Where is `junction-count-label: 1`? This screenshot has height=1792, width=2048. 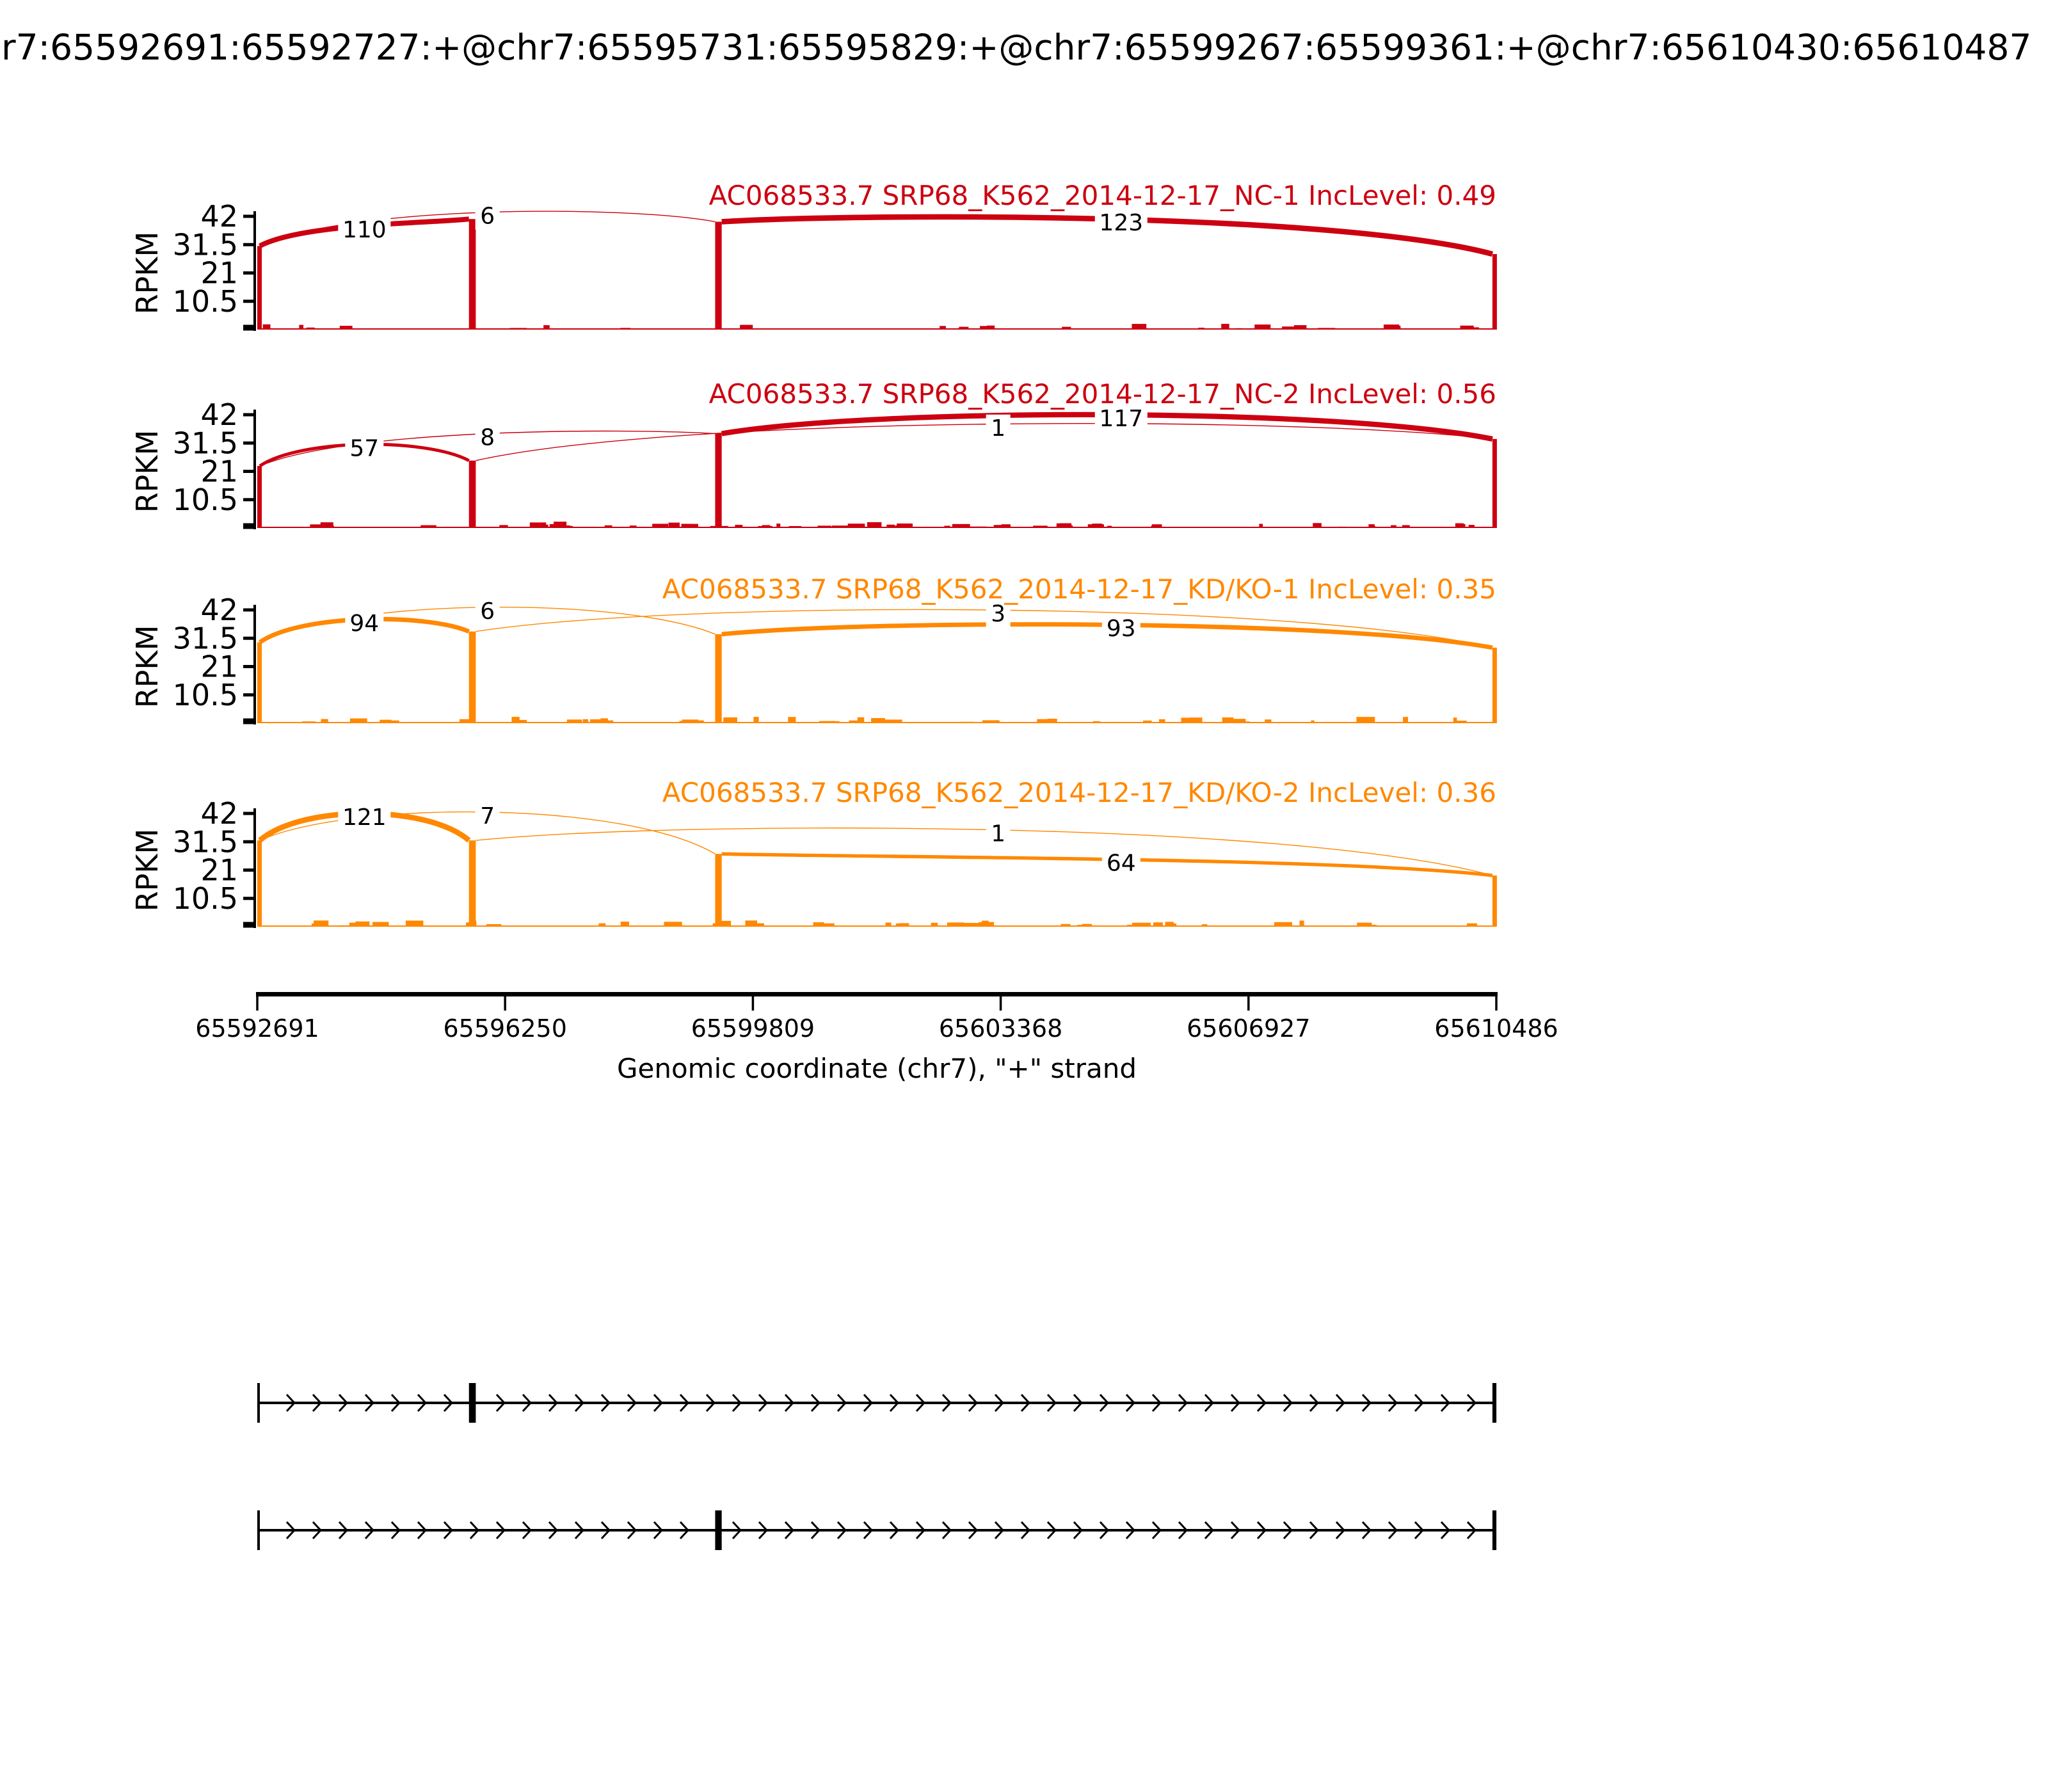
junction-count-label: 1 is located at coordinates (998, 428).